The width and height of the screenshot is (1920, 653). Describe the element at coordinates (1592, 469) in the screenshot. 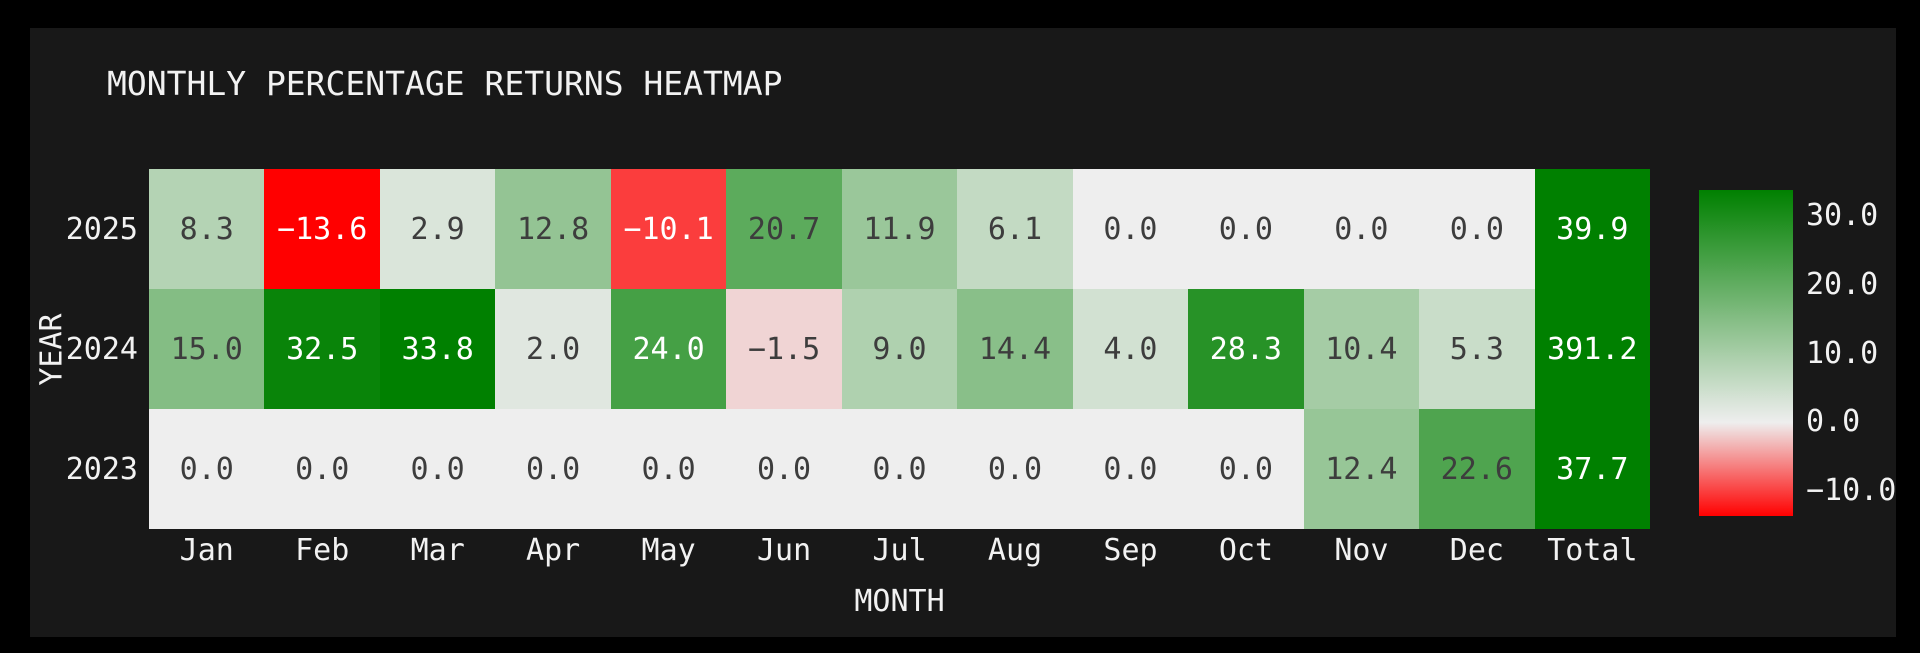

I see `heatmap-cell: 37.7` at that location.